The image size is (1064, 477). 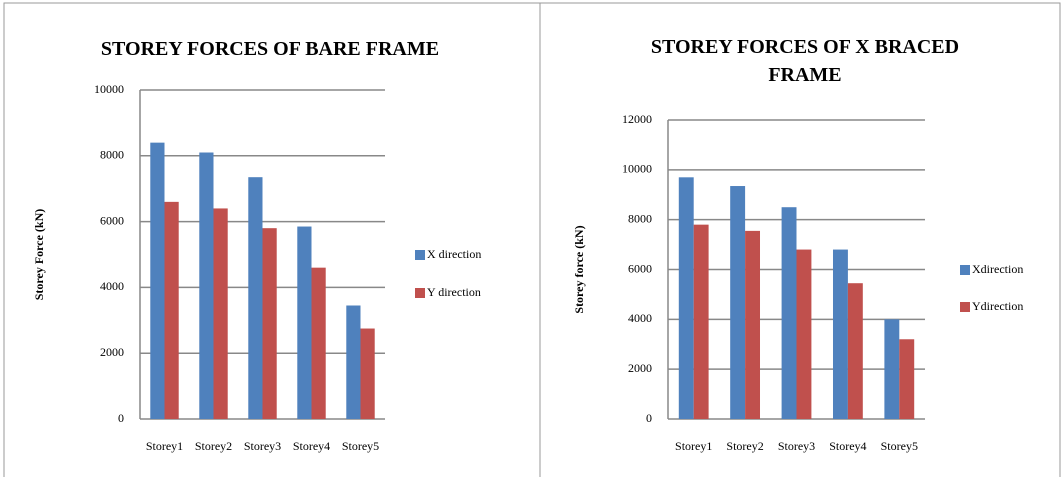 I want to click on legend-label: X direction, so click(x=454, y=254).